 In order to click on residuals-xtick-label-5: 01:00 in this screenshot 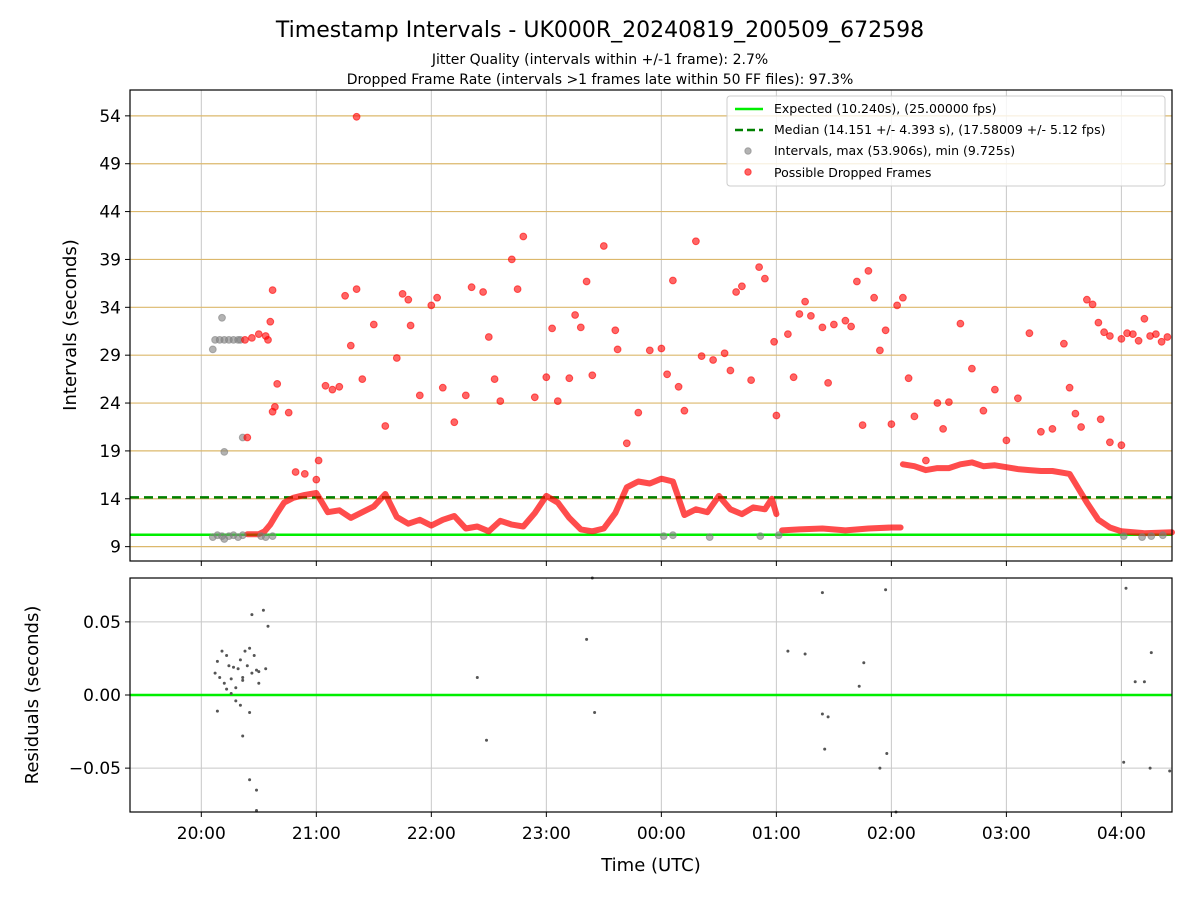, I will do `click(776, 834)`.